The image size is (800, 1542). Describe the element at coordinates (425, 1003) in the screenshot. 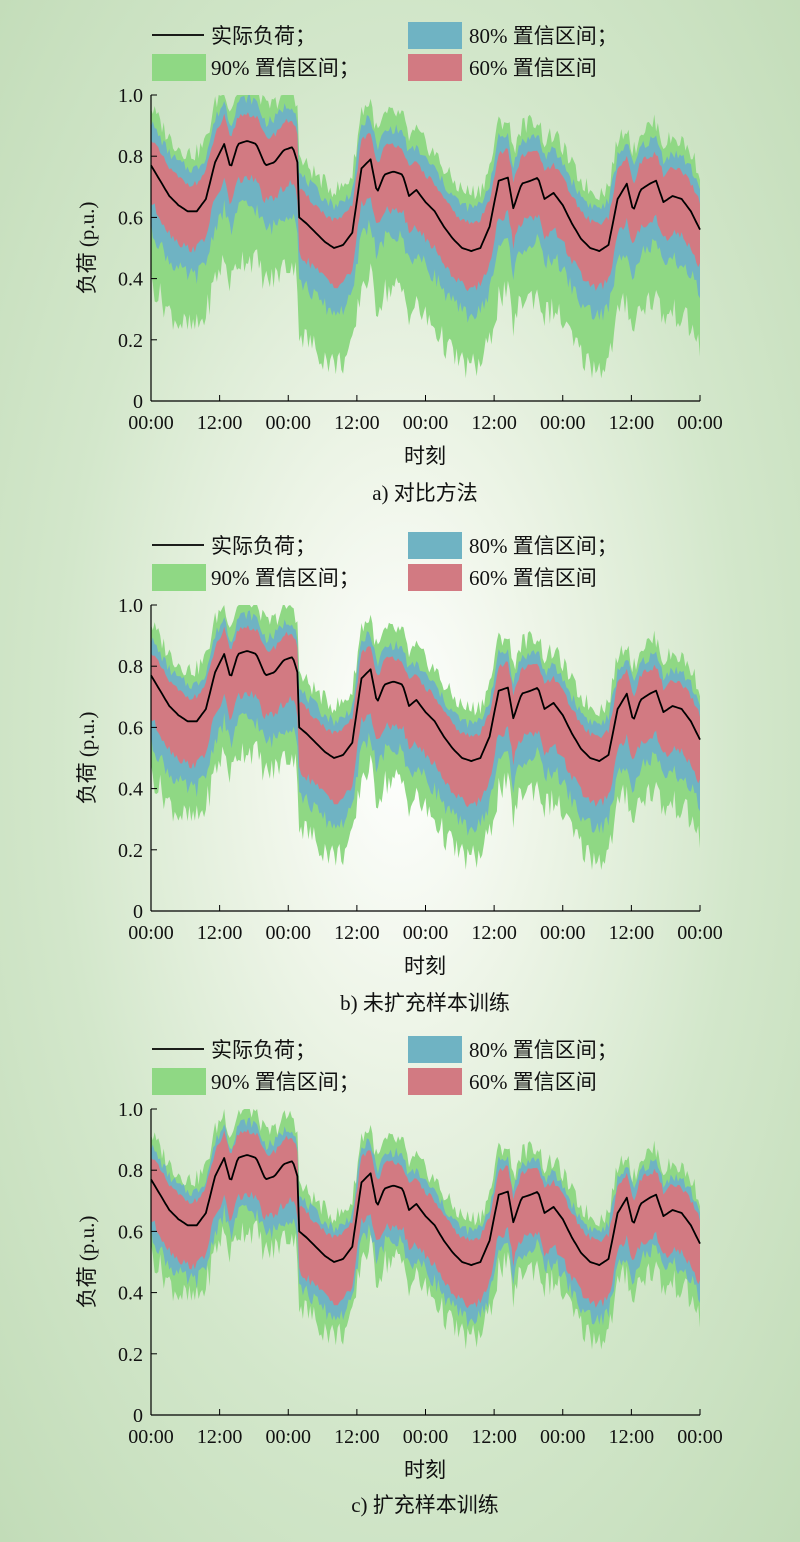

I see `panel-caption: b) 未扩充样本训练` at that location.